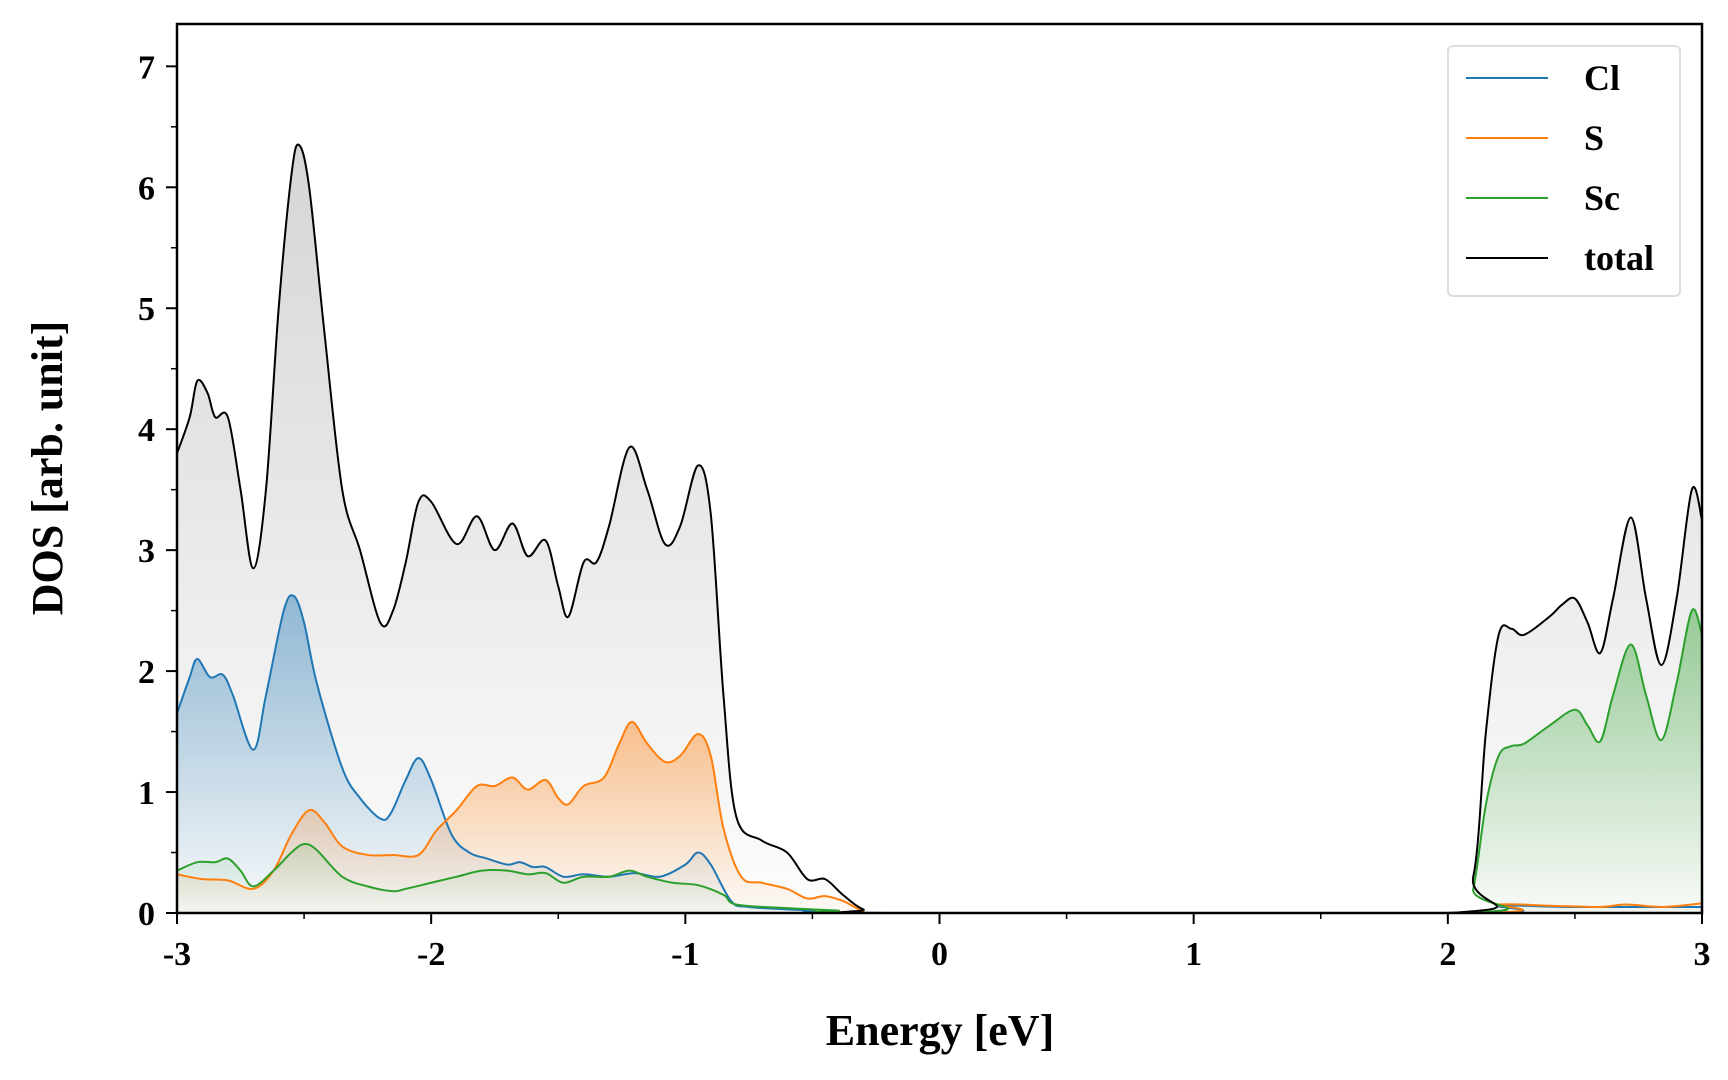 The width and height of the screenshot is (1728, 1080). What do you see at coordinates (1619, 258) in the screenshot?
I see `legend-label: total` at bounding box center [1619, 258].